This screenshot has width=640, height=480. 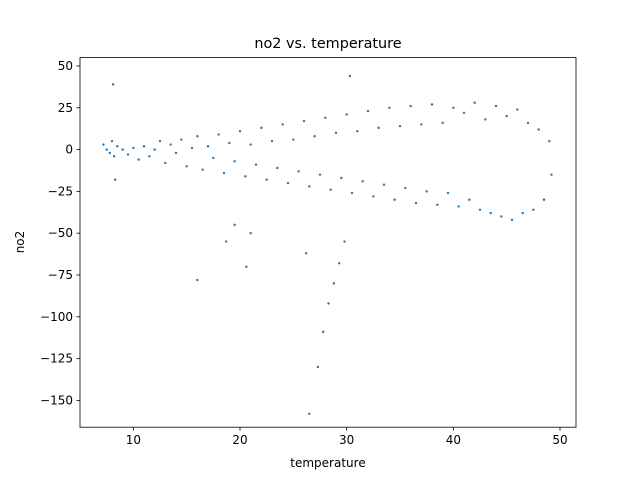 I want to click on y-tick-label: −150, so click(x=56, y=400).